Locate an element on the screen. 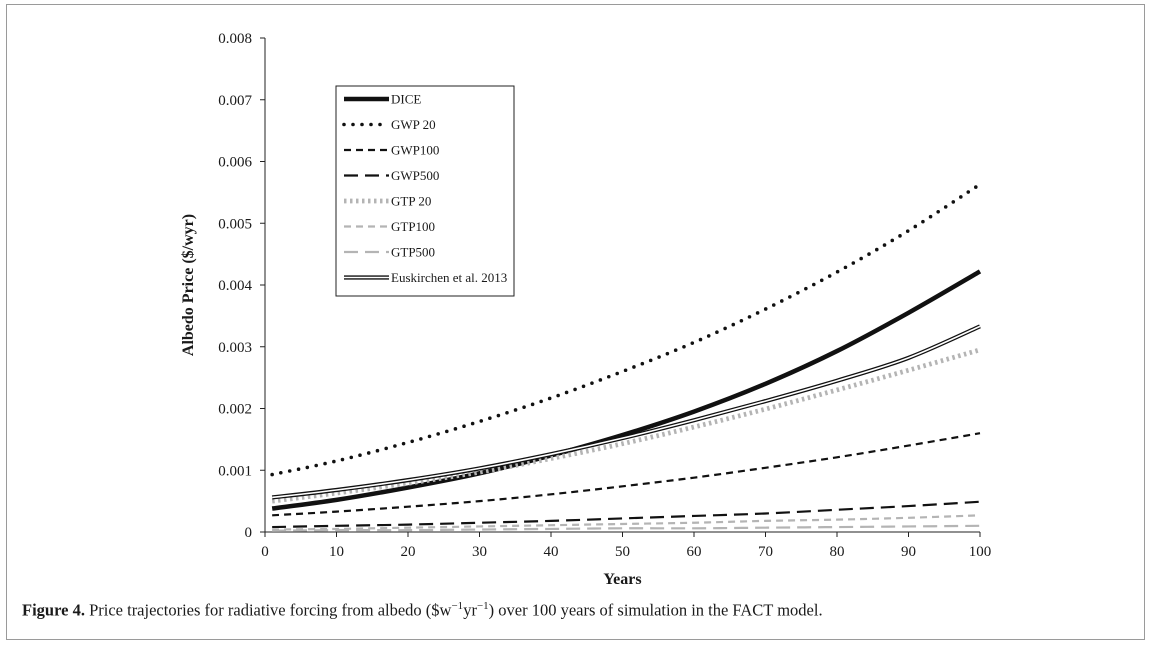  x-tick-label: 20 is located at coordinates (408, 552).